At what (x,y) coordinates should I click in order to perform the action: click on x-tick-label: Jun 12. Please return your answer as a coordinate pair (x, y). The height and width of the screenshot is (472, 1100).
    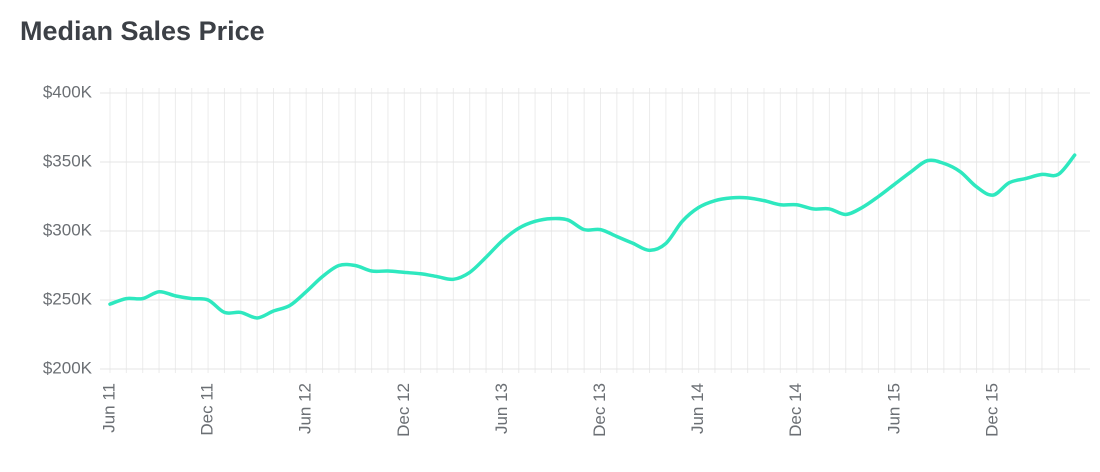
    Looking at the image, I should click on (305, 408).